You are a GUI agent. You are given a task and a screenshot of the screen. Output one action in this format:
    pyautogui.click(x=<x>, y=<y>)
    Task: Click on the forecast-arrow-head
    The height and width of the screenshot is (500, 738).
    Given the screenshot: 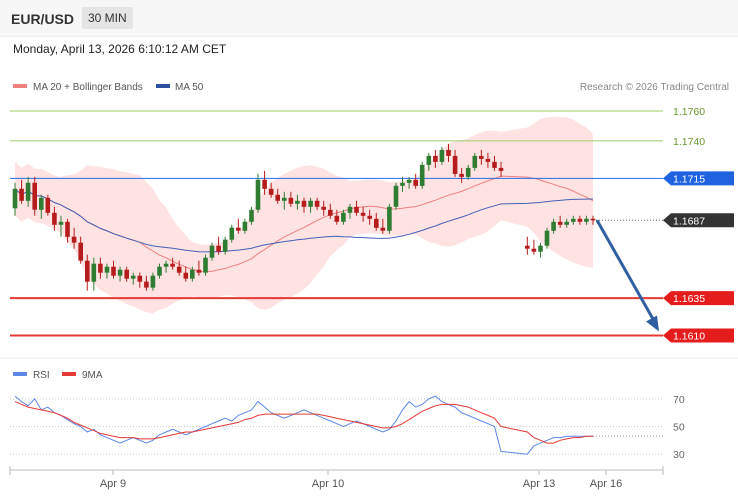 What is the action you would take?
    pyautogui.click(x=652, y=323)
    